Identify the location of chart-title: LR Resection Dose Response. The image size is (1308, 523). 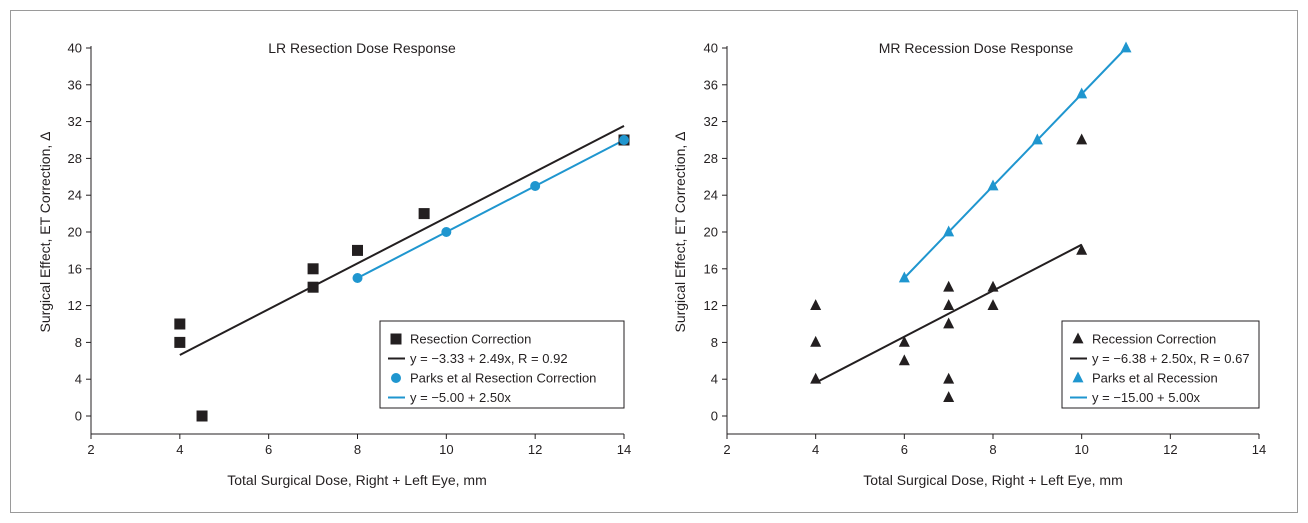
(362, 48).